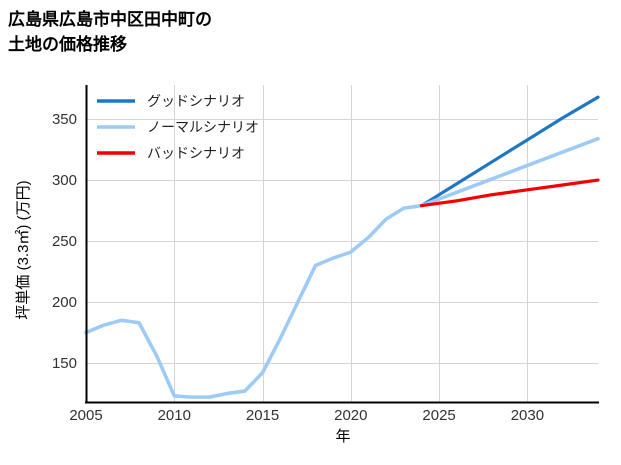 This screenshot has width=621, height=465. I want to click on y-axis-tick-labels: 150 200 250 300 350, so click(64, 241).